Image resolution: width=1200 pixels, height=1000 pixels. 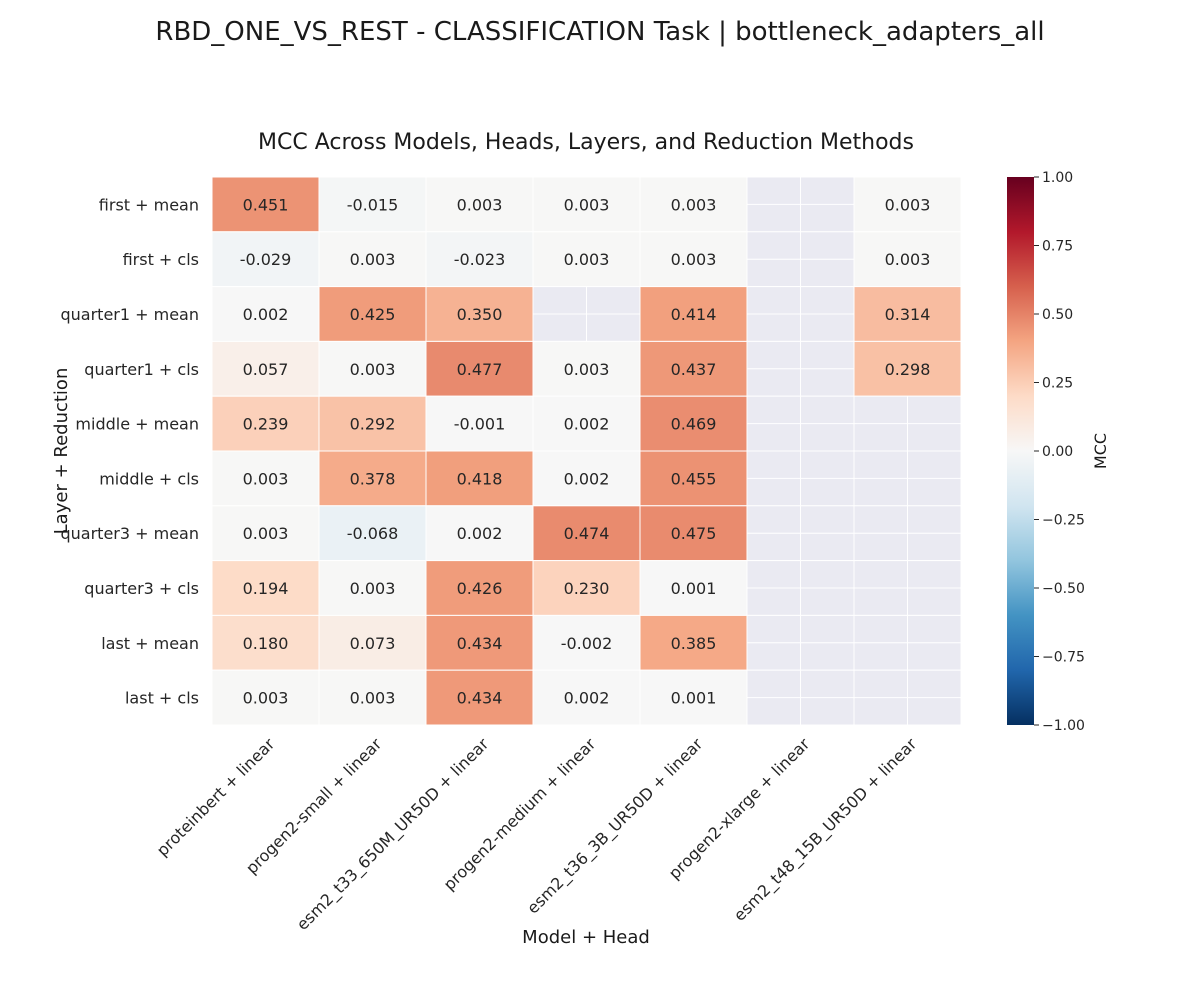 What do you see at coordinates (149, 478) in the screenshot?
I see `y-tick-label: middle + cls` at bounding box center [149, 478].